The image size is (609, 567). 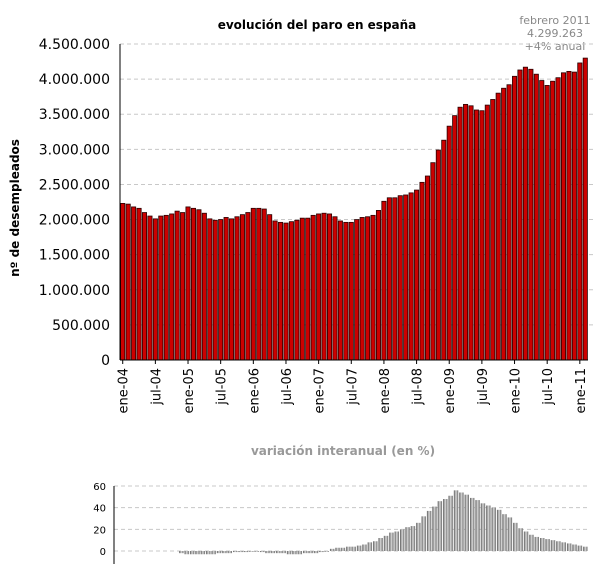 What do you see at coordinates (317, 25) in the screenshot?
I see `main-chart-title: evolución del paro en españa` at bounding box center [317, 25].